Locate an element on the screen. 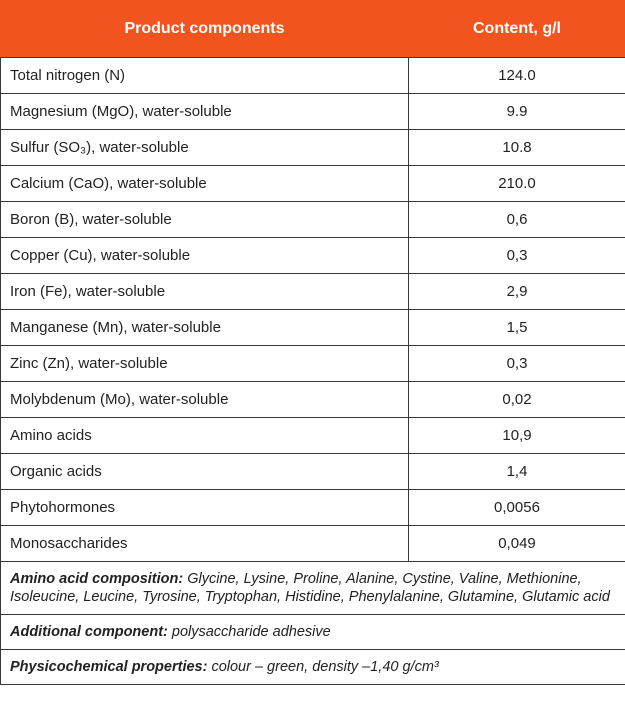  content-cell: 210.0 is located at coordinates (516, 183).